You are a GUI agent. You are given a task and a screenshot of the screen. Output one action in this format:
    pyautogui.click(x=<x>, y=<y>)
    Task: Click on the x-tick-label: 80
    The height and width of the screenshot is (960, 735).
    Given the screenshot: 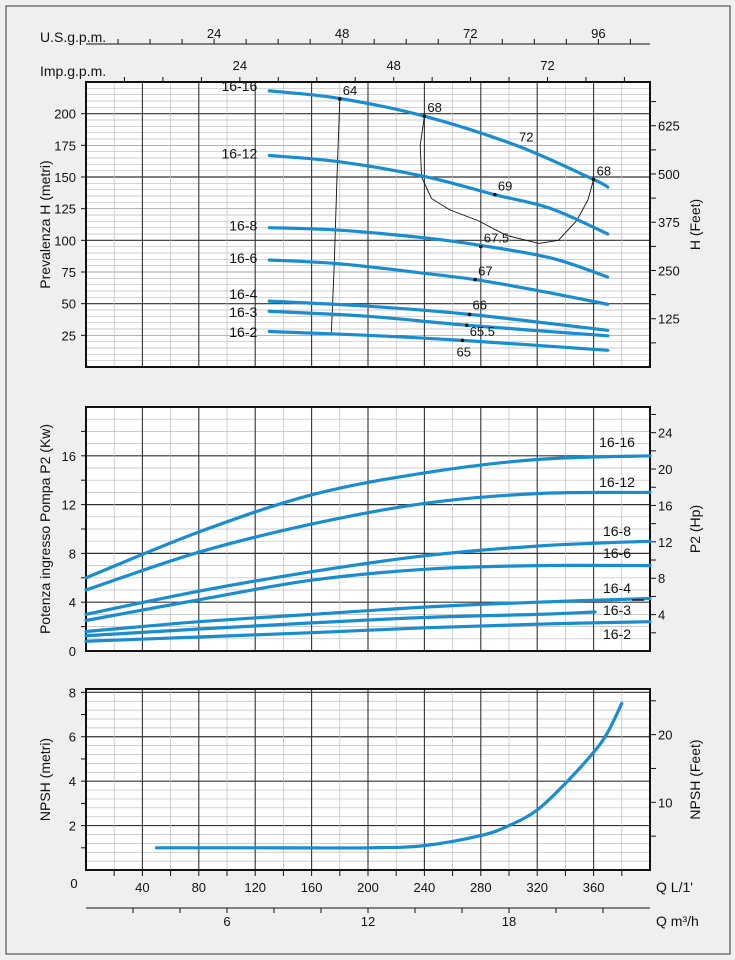 What is the action you would take?
    pyautogui.click(x=199, y=887)
    